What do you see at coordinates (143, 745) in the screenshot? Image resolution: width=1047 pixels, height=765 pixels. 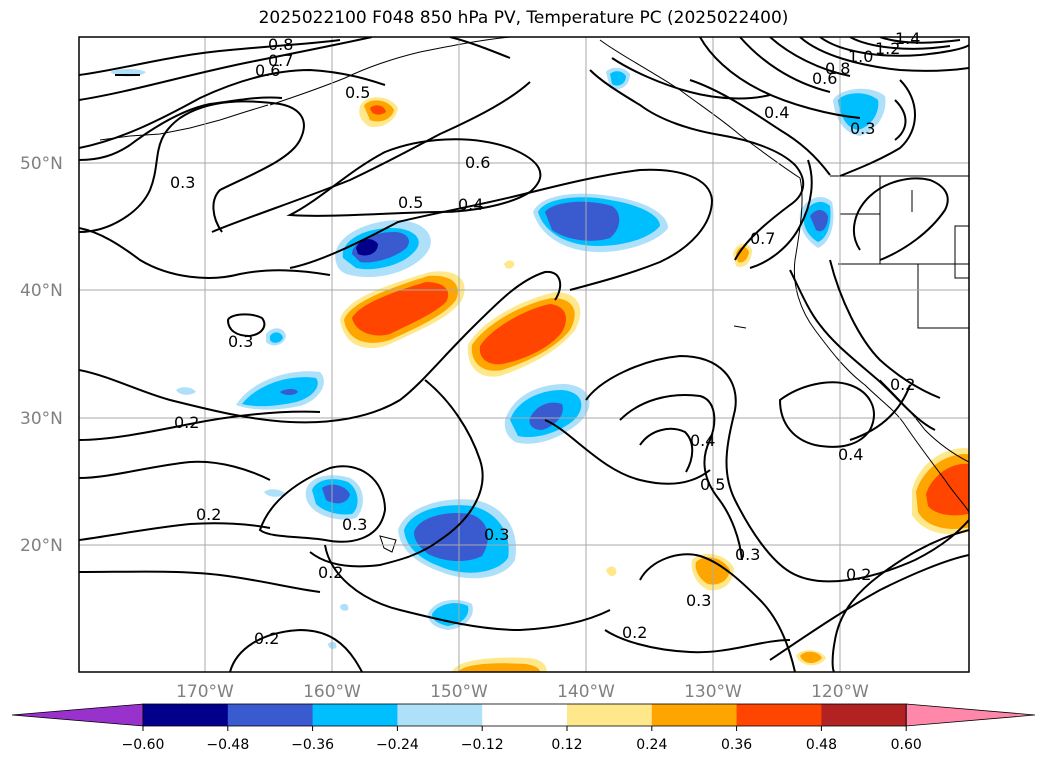 I see `colorbar-tick-label: −0.60` at bounding box center [143, 745].